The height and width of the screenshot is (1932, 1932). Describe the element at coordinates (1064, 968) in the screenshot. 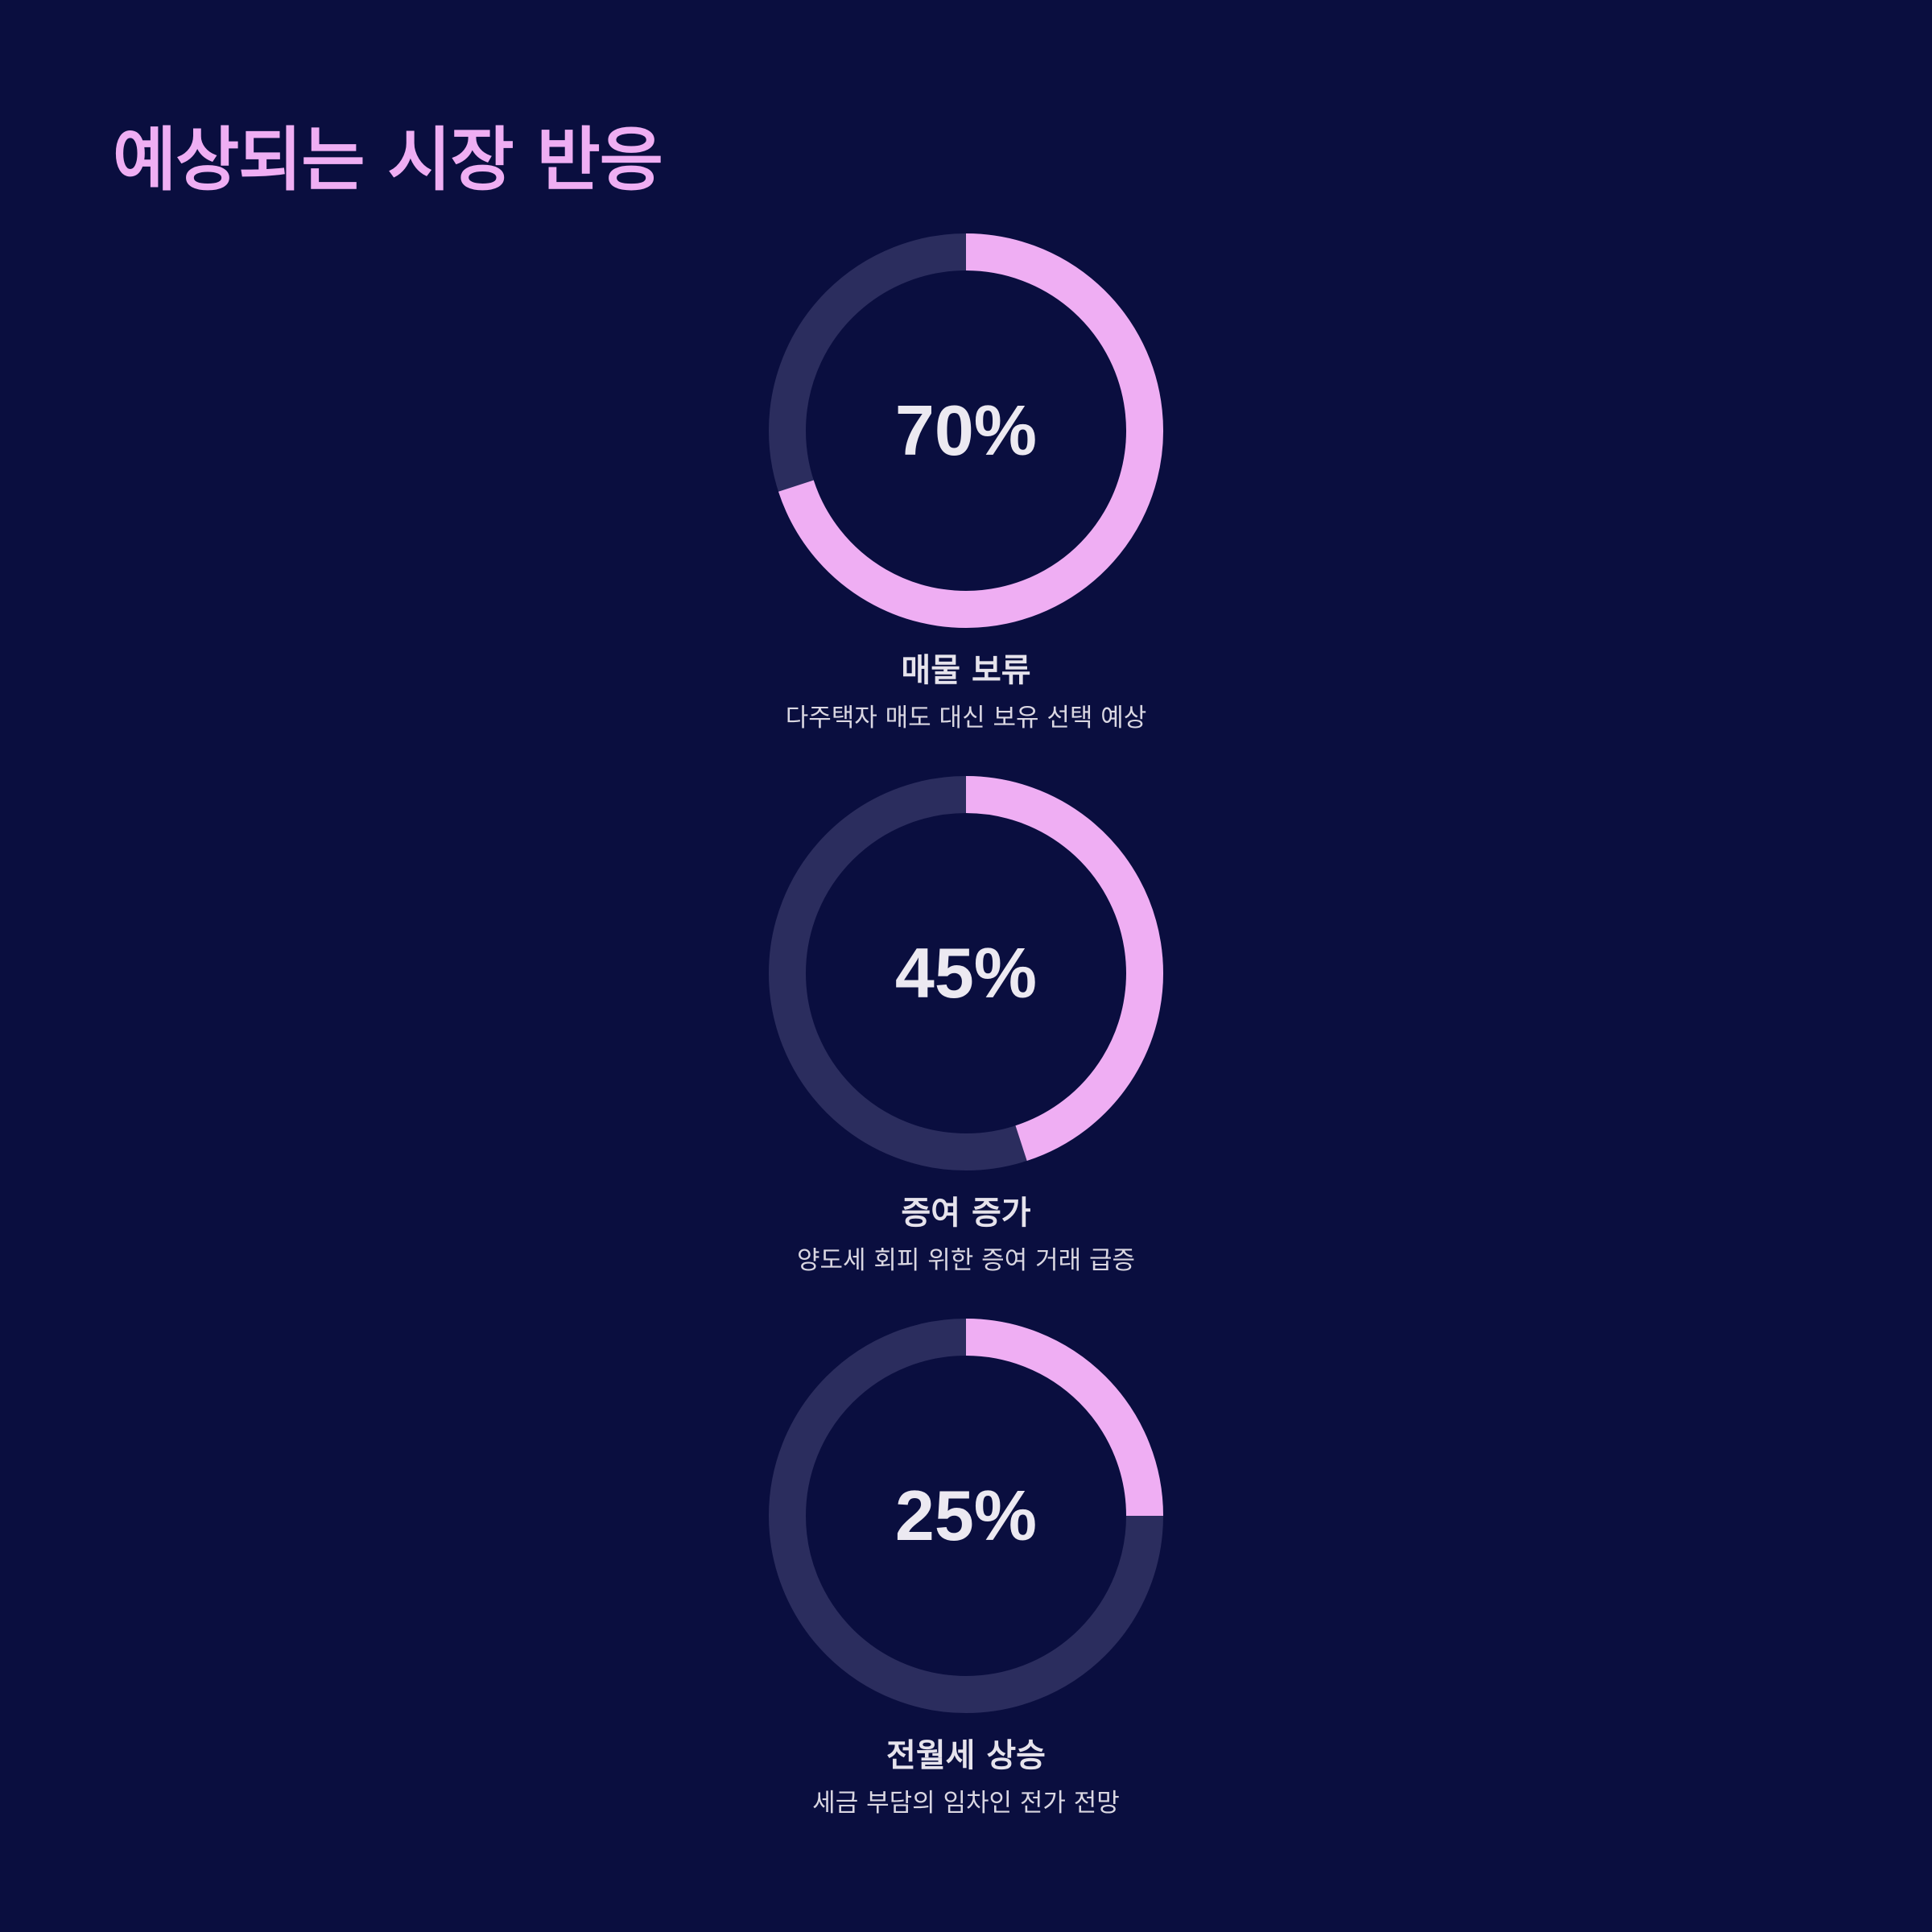

I see `gauge-arc-gift-increase` at that location.